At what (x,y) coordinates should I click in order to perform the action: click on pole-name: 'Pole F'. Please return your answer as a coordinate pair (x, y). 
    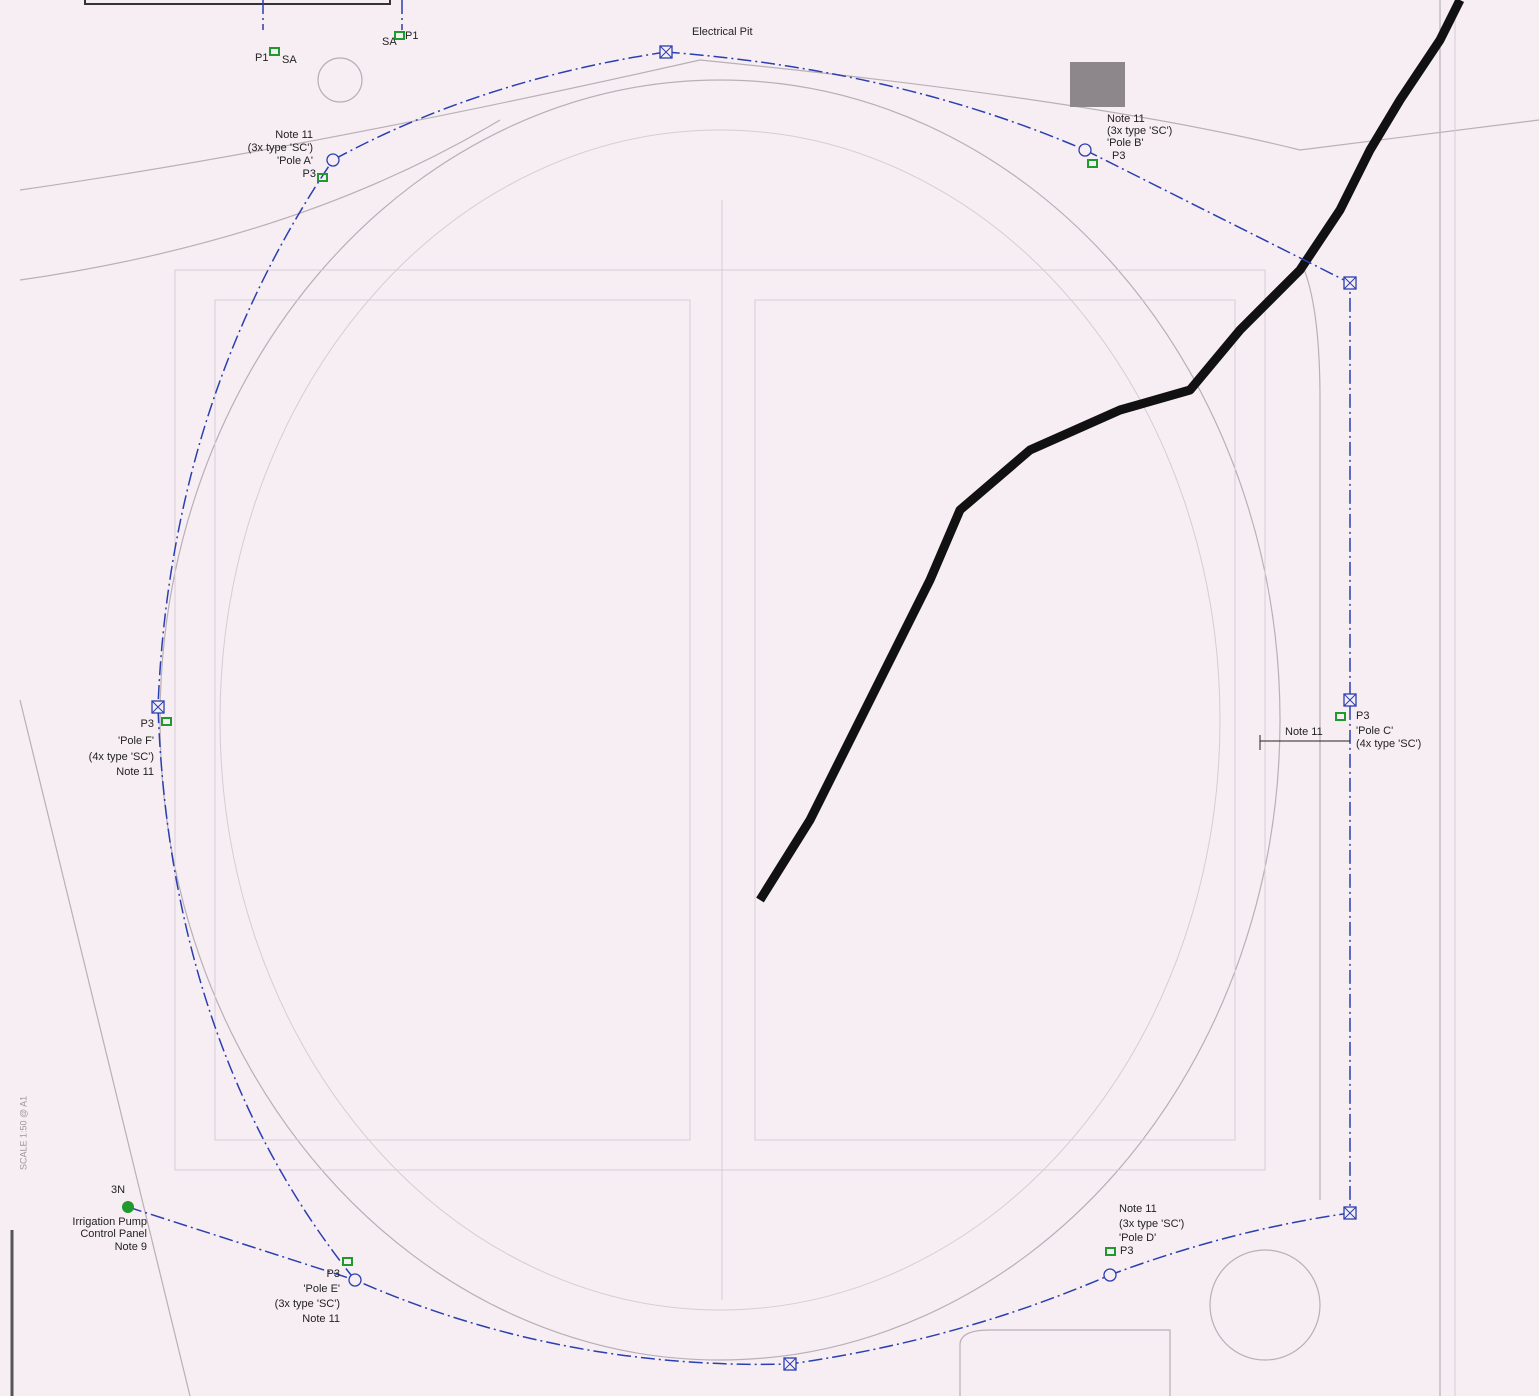
    Looking at the image, I should click on (136, 741).